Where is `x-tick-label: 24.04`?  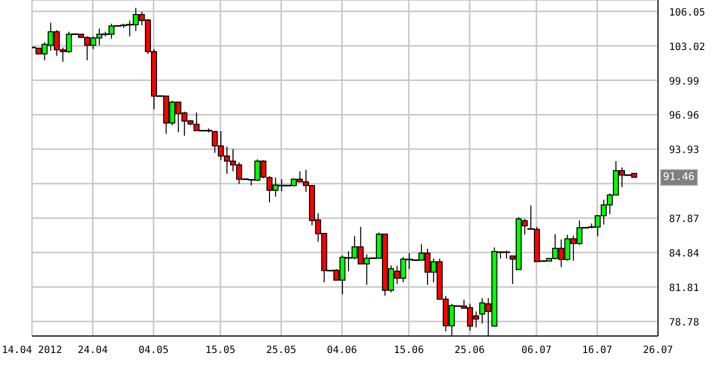 x-tick-label: 24.04 is located at coordinates (93, 350).